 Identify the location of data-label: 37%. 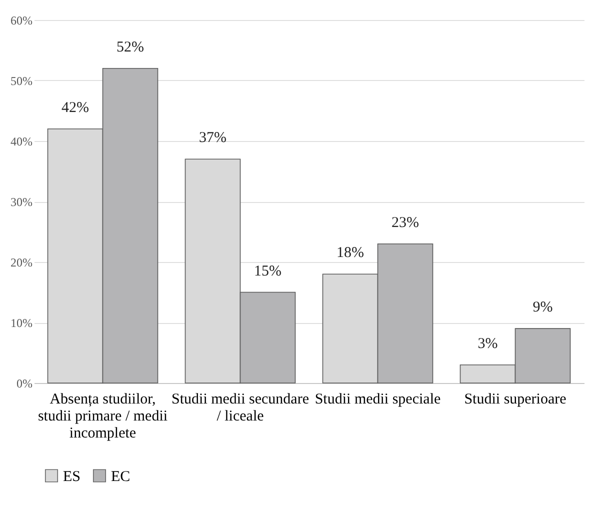
(212, 138).